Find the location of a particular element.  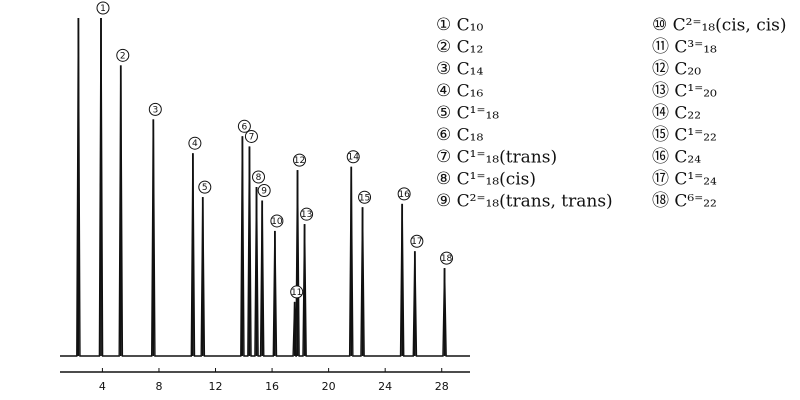

peak-label-text: 3 is located at coordinates (155, 110).